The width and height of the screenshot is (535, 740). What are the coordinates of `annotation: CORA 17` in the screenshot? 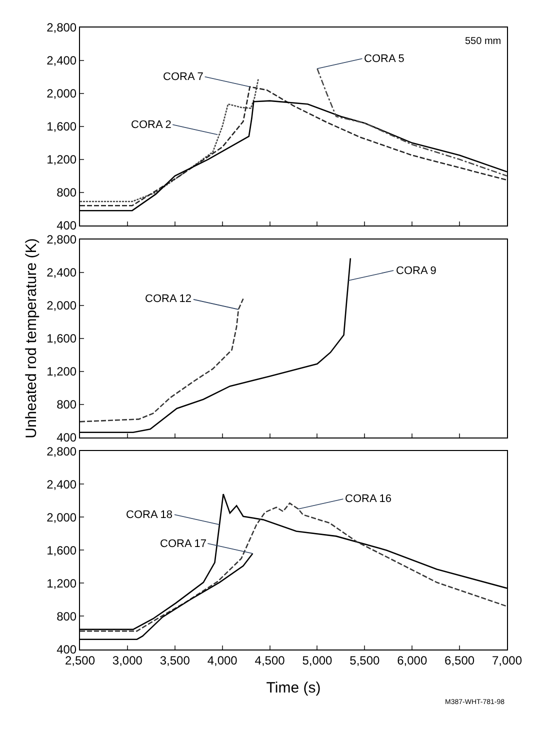 It's located at (183, 544).